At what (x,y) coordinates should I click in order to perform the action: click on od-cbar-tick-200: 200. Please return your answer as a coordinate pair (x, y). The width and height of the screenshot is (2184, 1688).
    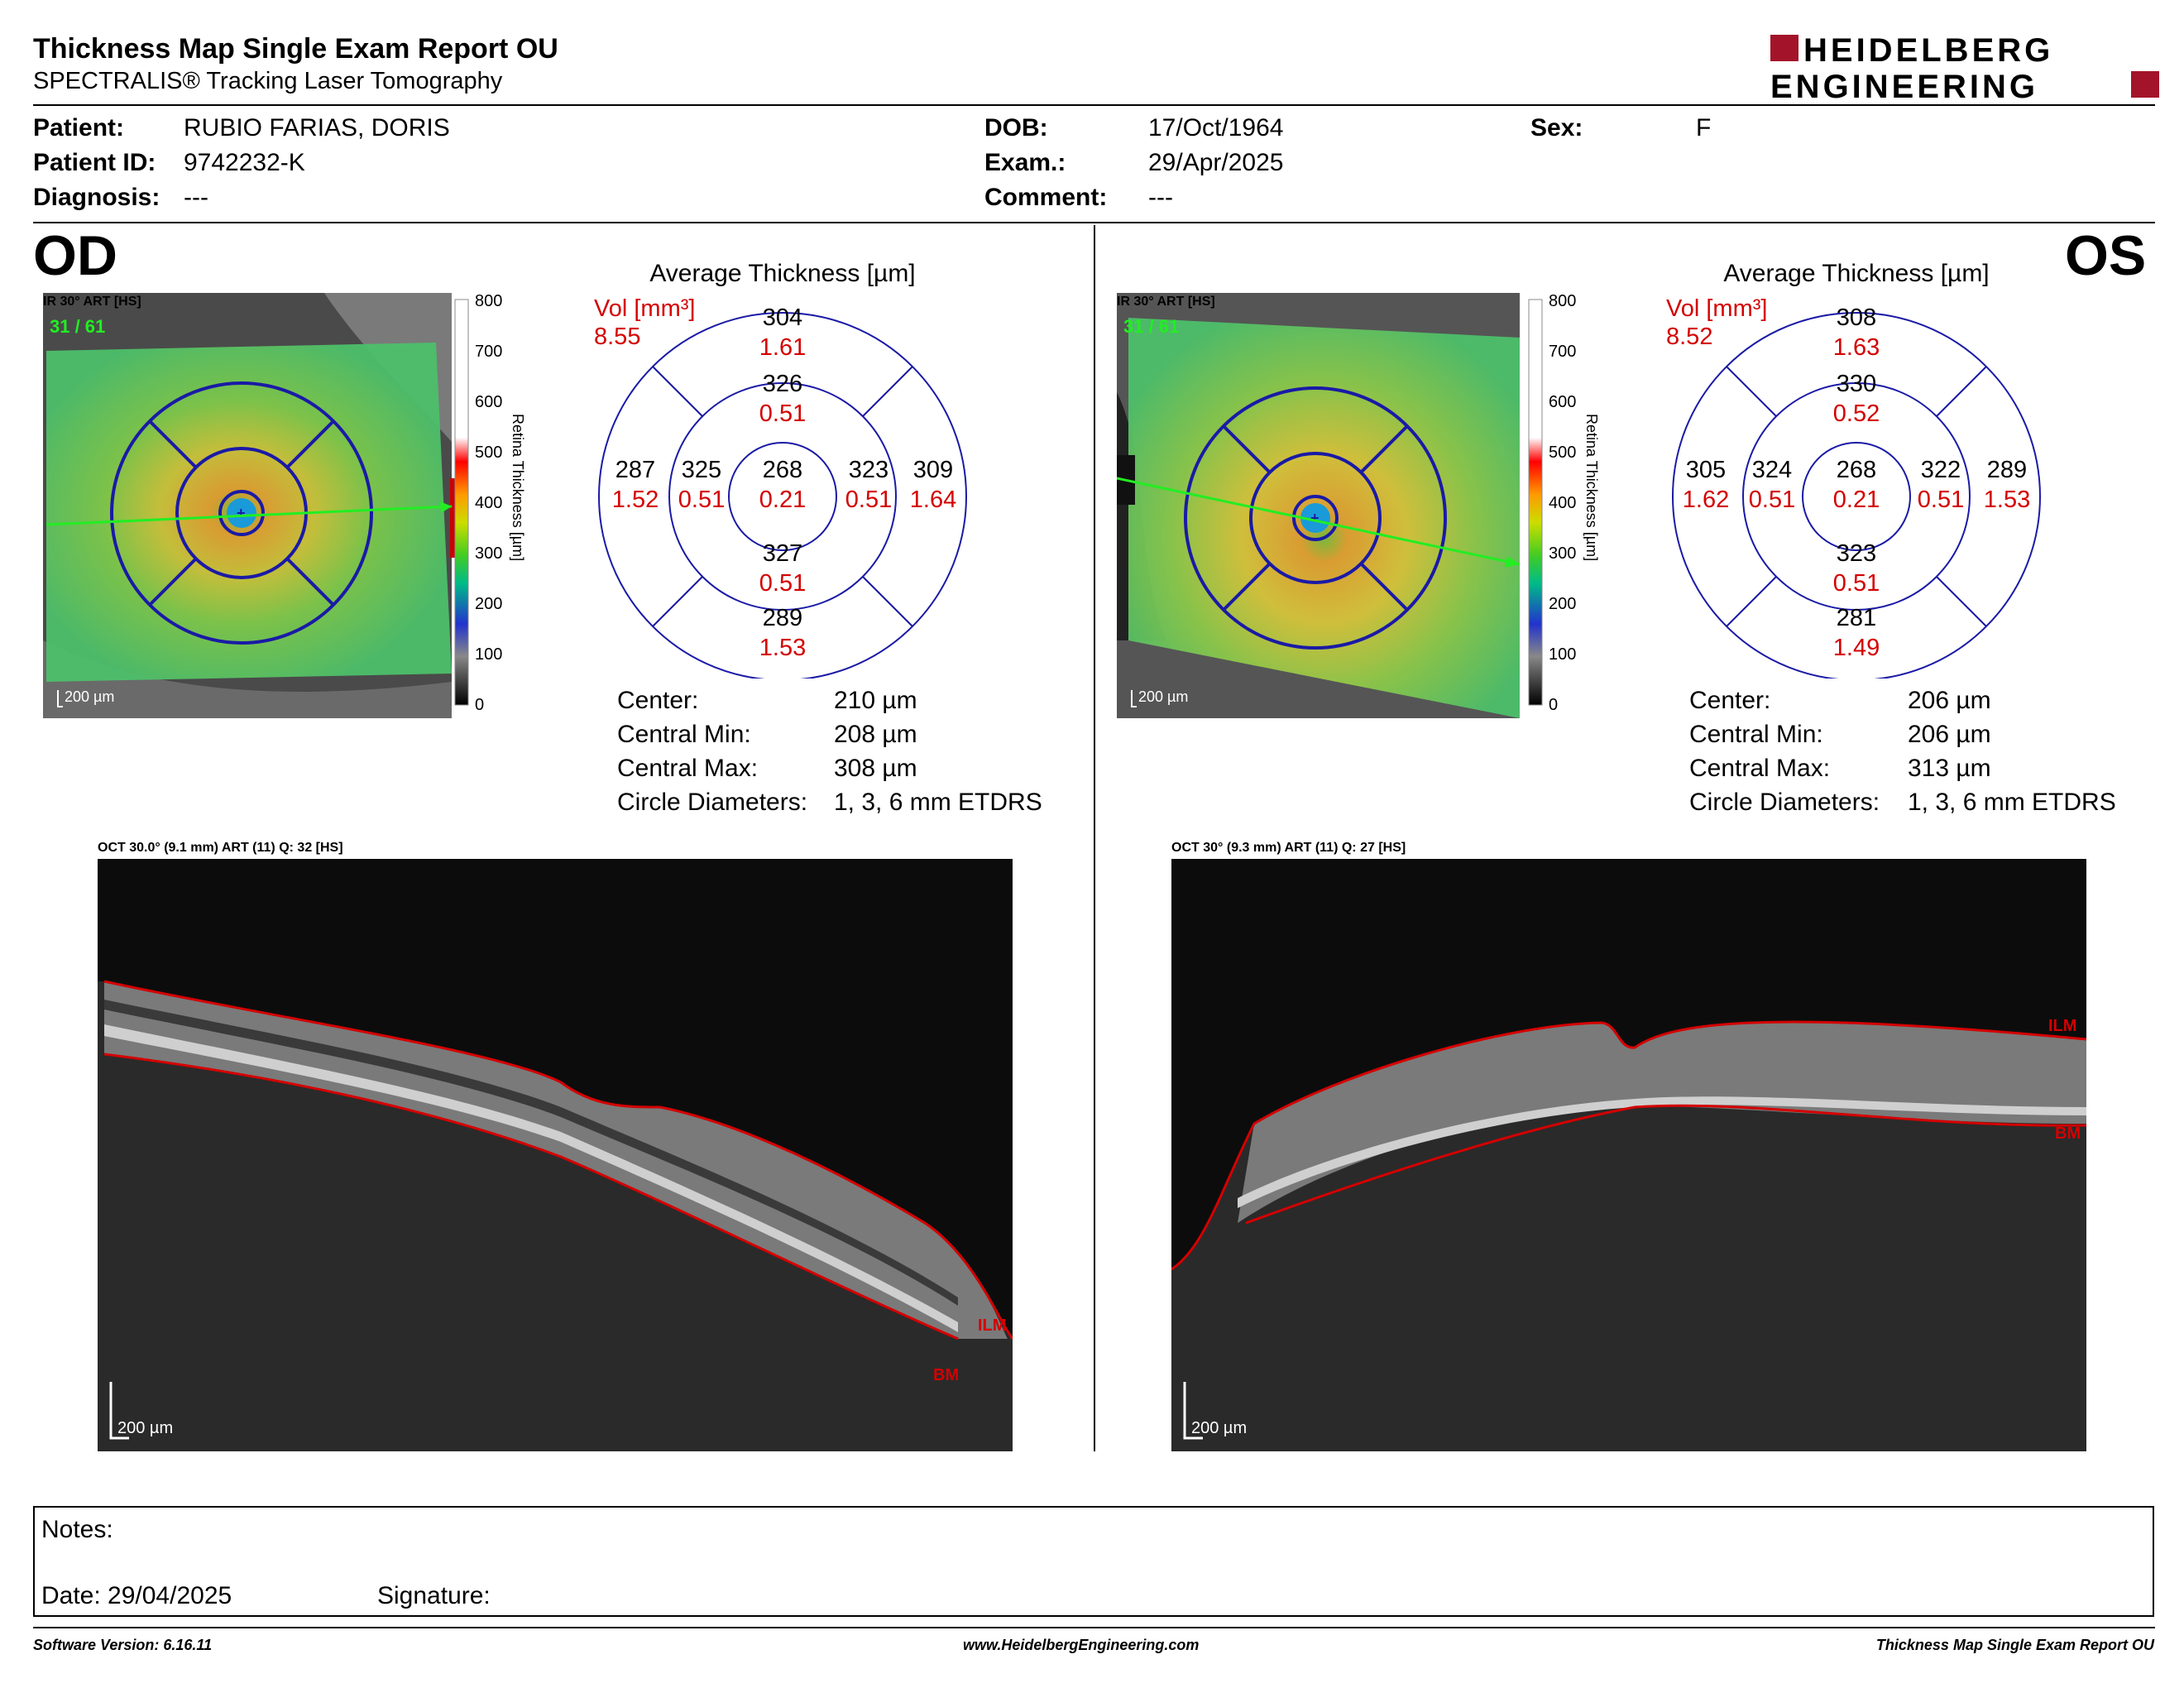
    Looking at the image, I should click on (488, 604).